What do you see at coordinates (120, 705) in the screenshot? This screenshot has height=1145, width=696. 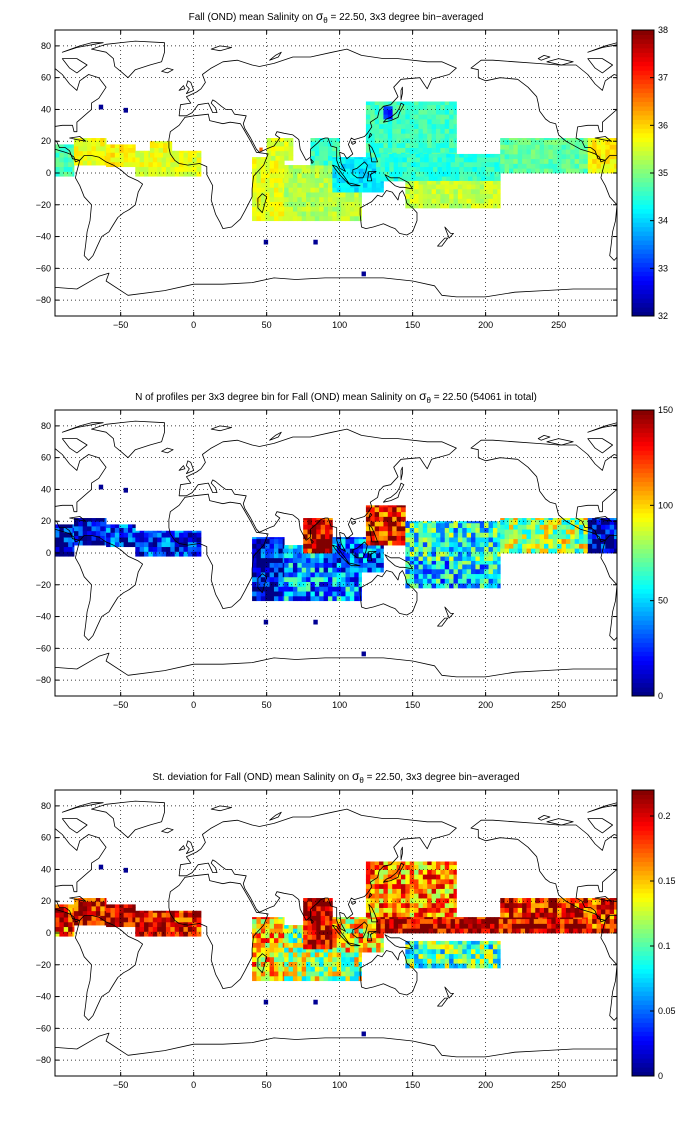 I see `x-tick-label: −50` at bounding box center [120, 705].